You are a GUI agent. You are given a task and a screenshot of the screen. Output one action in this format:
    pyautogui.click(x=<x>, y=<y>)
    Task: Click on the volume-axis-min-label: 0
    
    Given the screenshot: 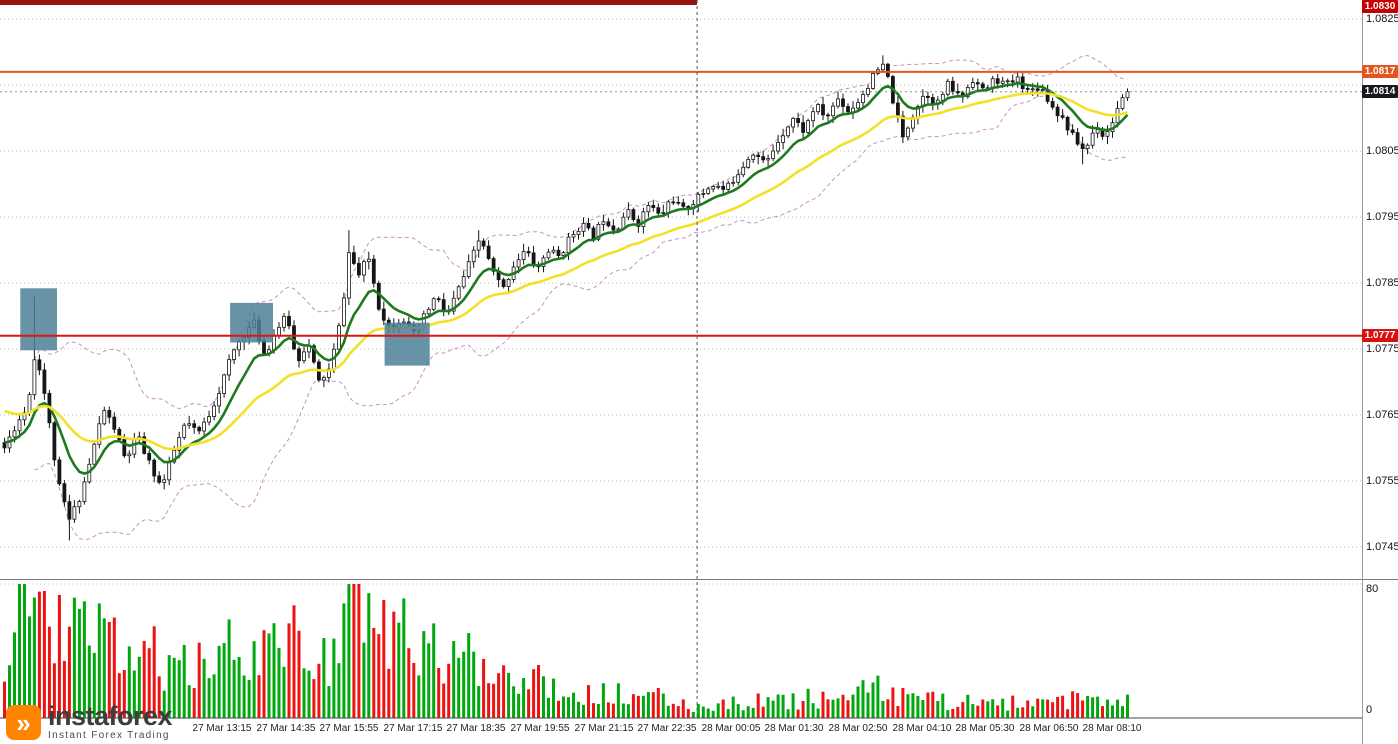 What is the action you would take?
    pyautogui.click(x=1369, y=710)
    